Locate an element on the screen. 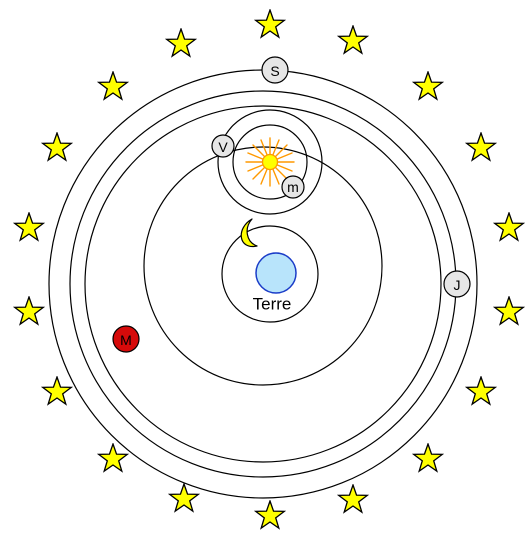 The image size is (525, 533). mars-planet: M is located at coordinates (126, 339).